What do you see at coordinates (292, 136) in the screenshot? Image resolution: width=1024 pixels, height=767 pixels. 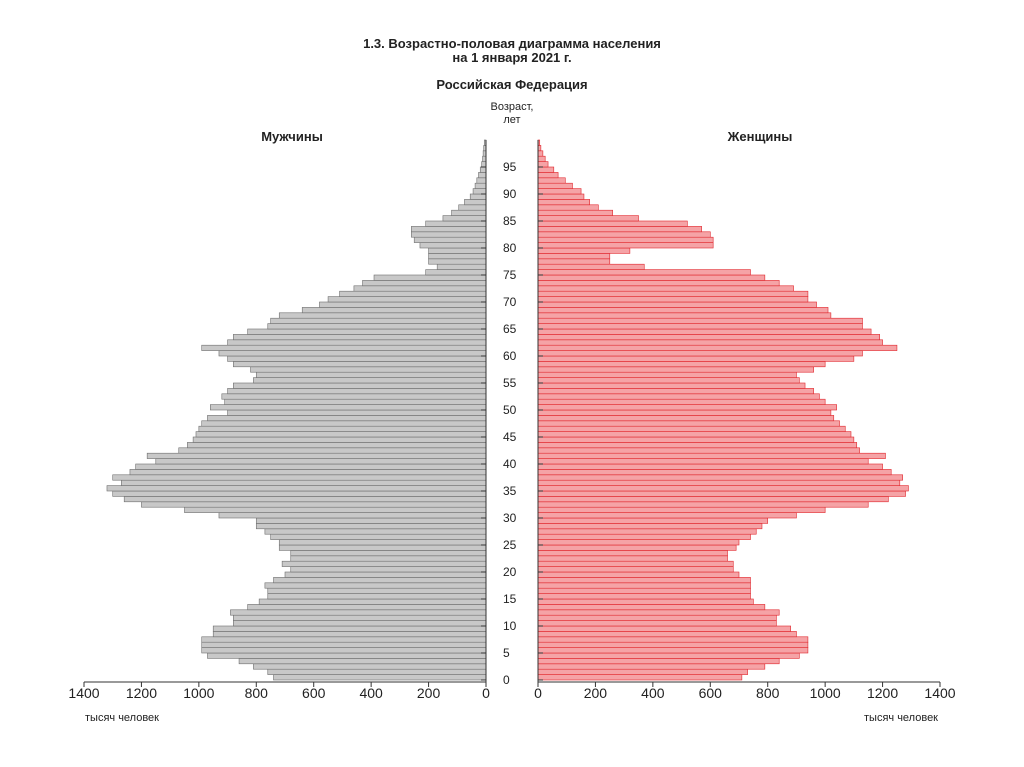 I see `series-label-male: Мужчины` at bounding box center [292, 136].